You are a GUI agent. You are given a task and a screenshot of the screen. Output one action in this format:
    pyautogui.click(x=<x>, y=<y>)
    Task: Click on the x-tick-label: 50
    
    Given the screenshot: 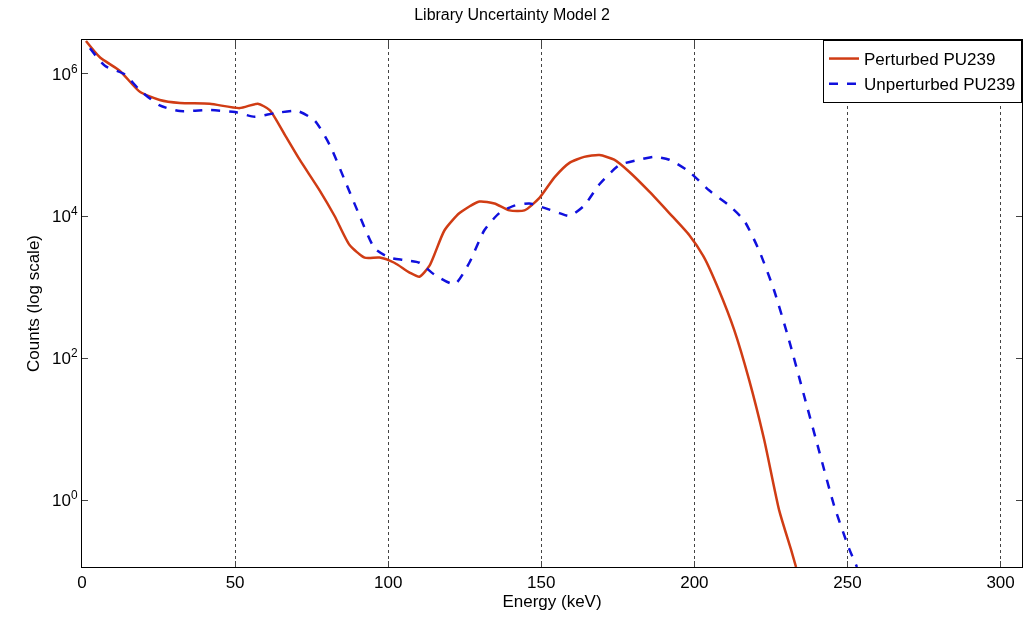 What is the action you would take?
    pyautogui.click(x=235, y=583)
    